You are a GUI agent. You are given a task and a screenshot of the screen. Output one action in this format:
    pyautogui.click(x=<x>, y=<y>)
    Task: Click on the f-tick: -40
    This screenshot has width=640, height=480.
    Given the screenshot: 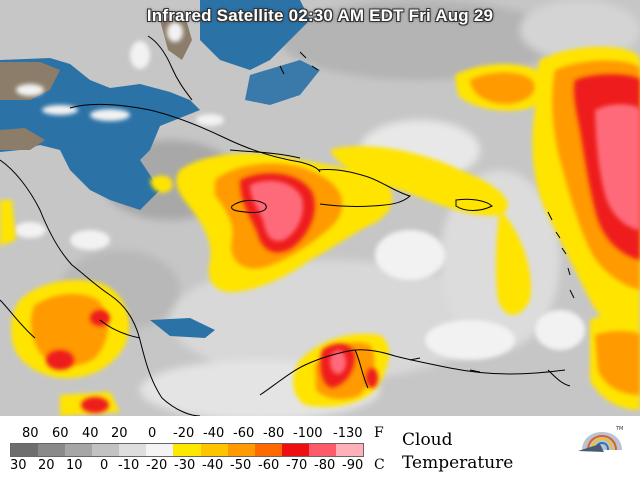 What is the action you would take?
    pyautogui.click(x=214, y=433)
    